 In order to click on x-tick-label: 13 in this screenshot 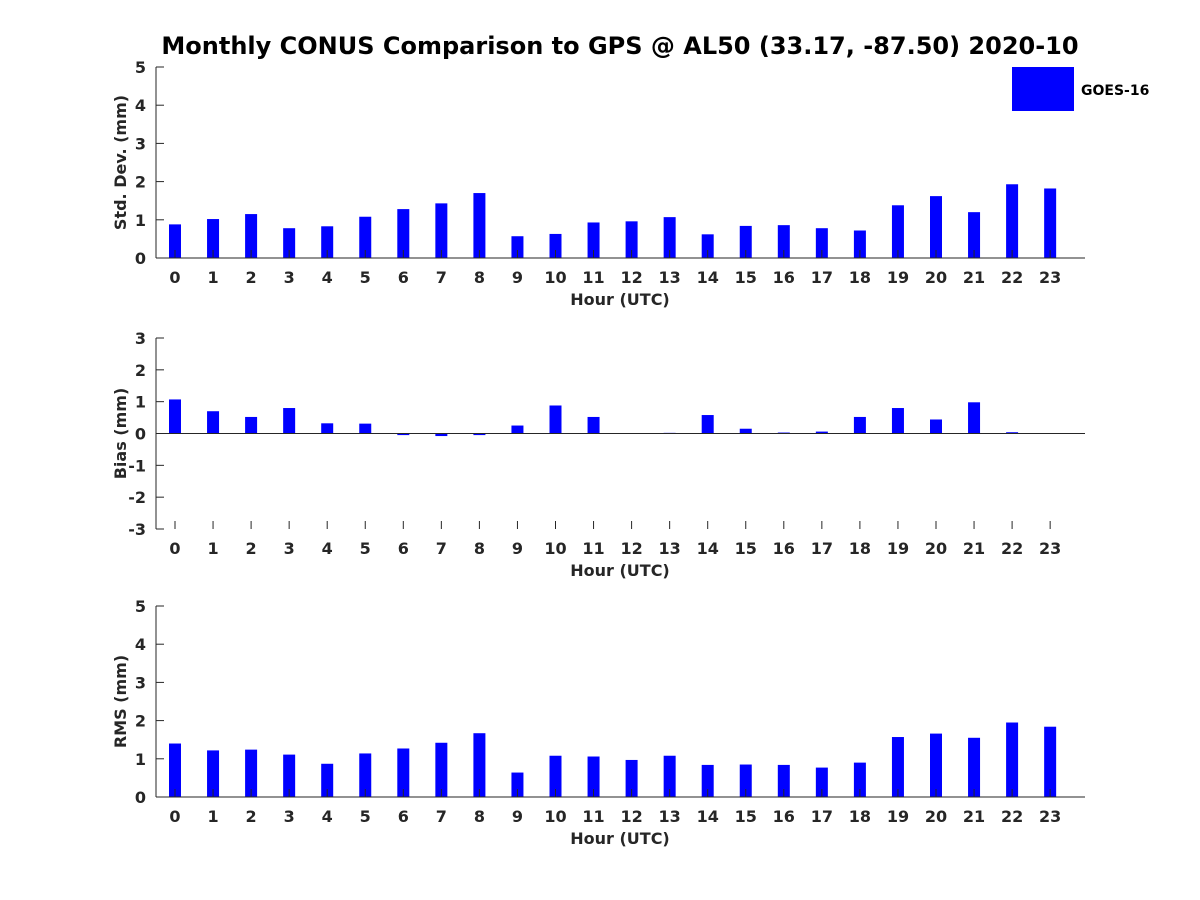, I will do `click(670, 816)`.